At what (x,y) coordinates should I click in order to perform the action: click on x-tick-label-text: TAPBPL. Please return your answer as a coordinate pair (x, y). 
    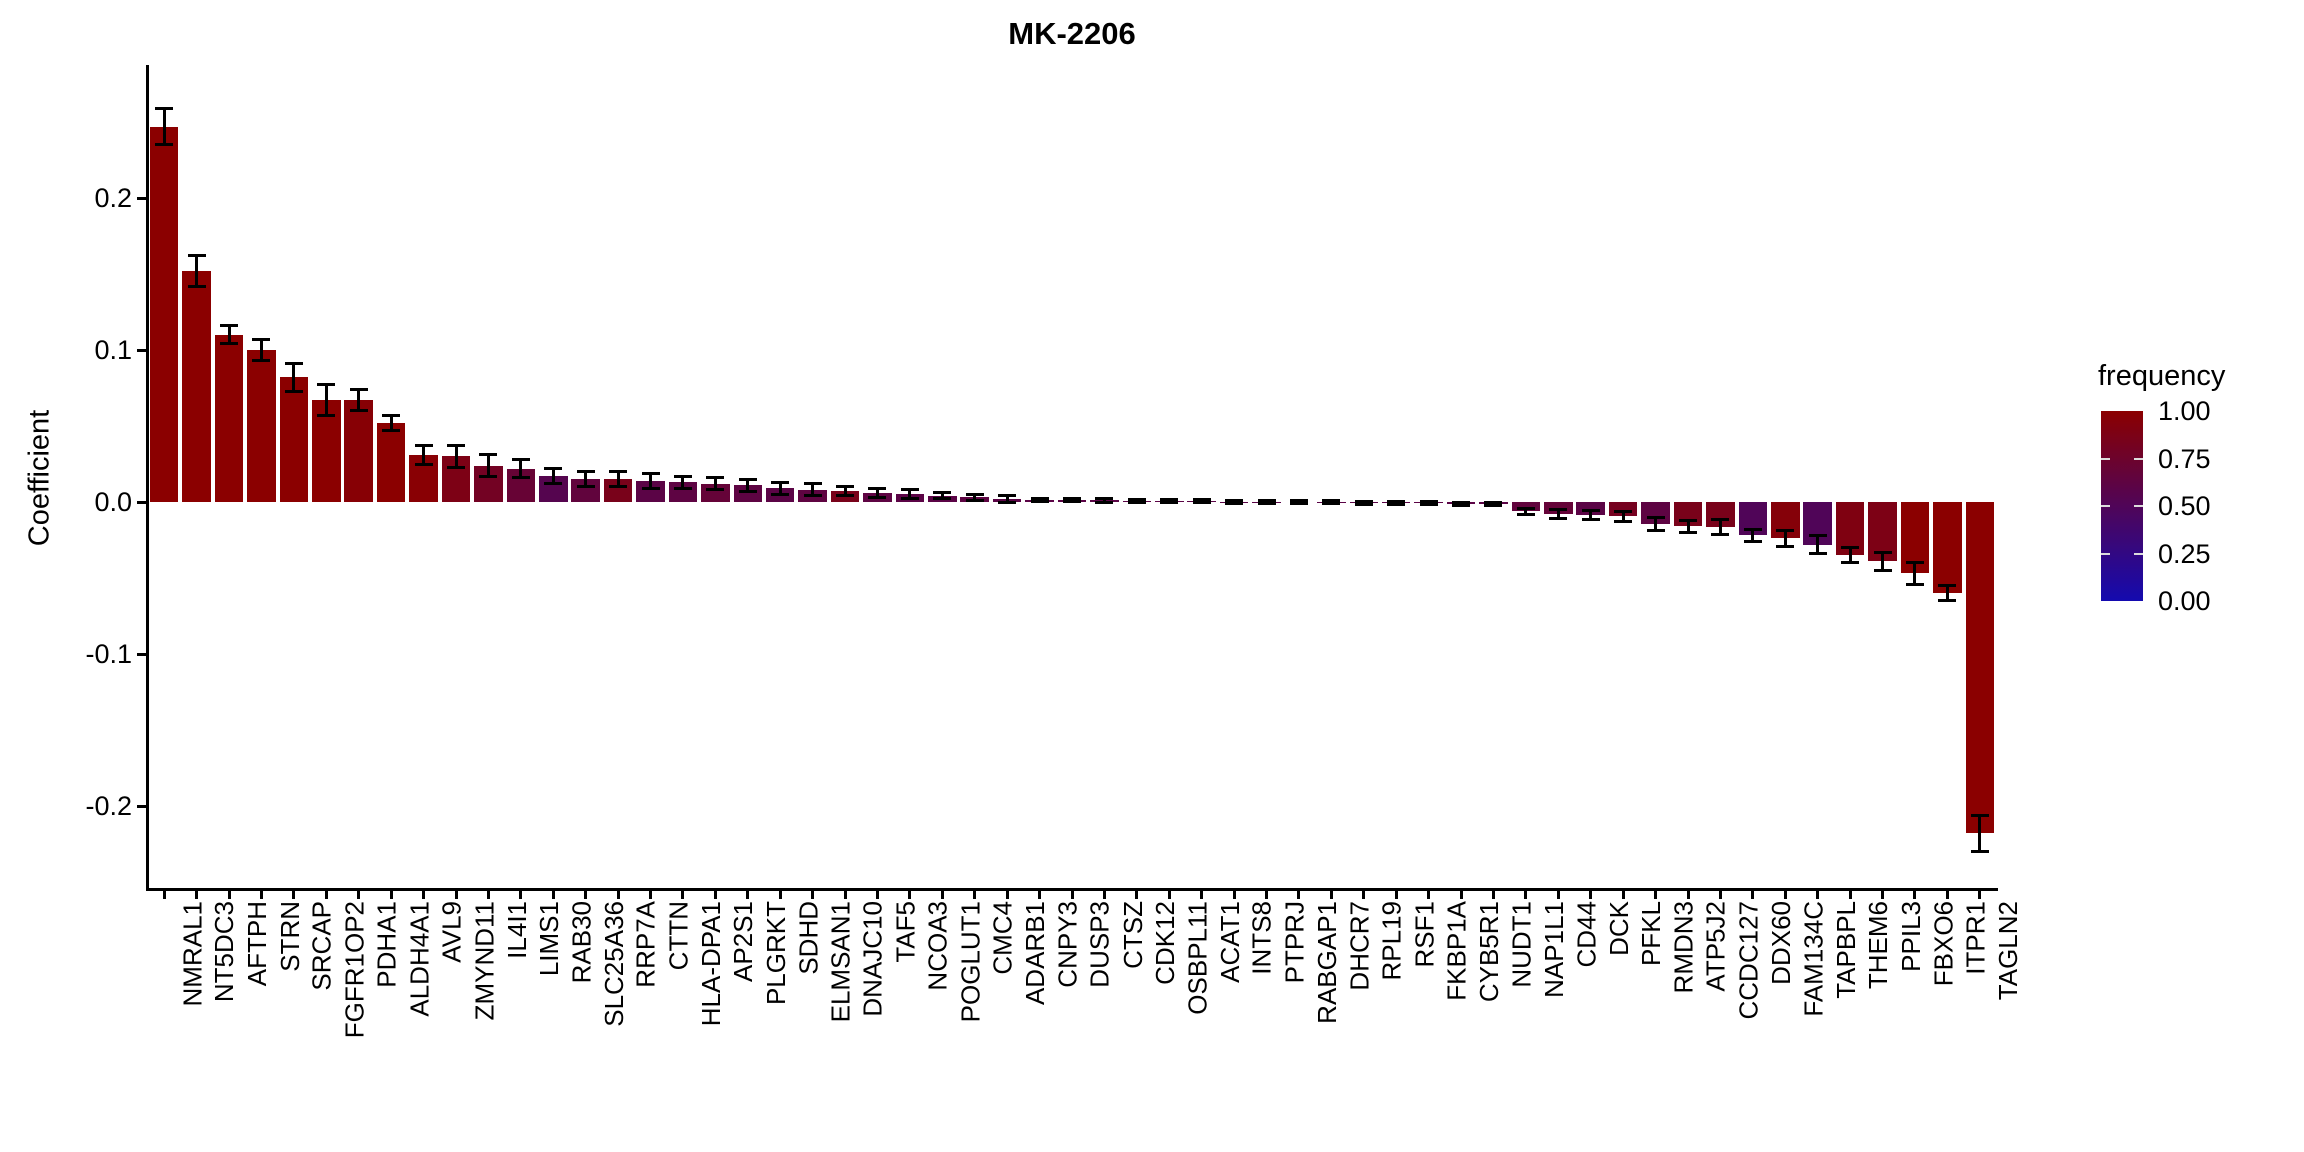
    Looking at the image, I should click on (1845, 950).